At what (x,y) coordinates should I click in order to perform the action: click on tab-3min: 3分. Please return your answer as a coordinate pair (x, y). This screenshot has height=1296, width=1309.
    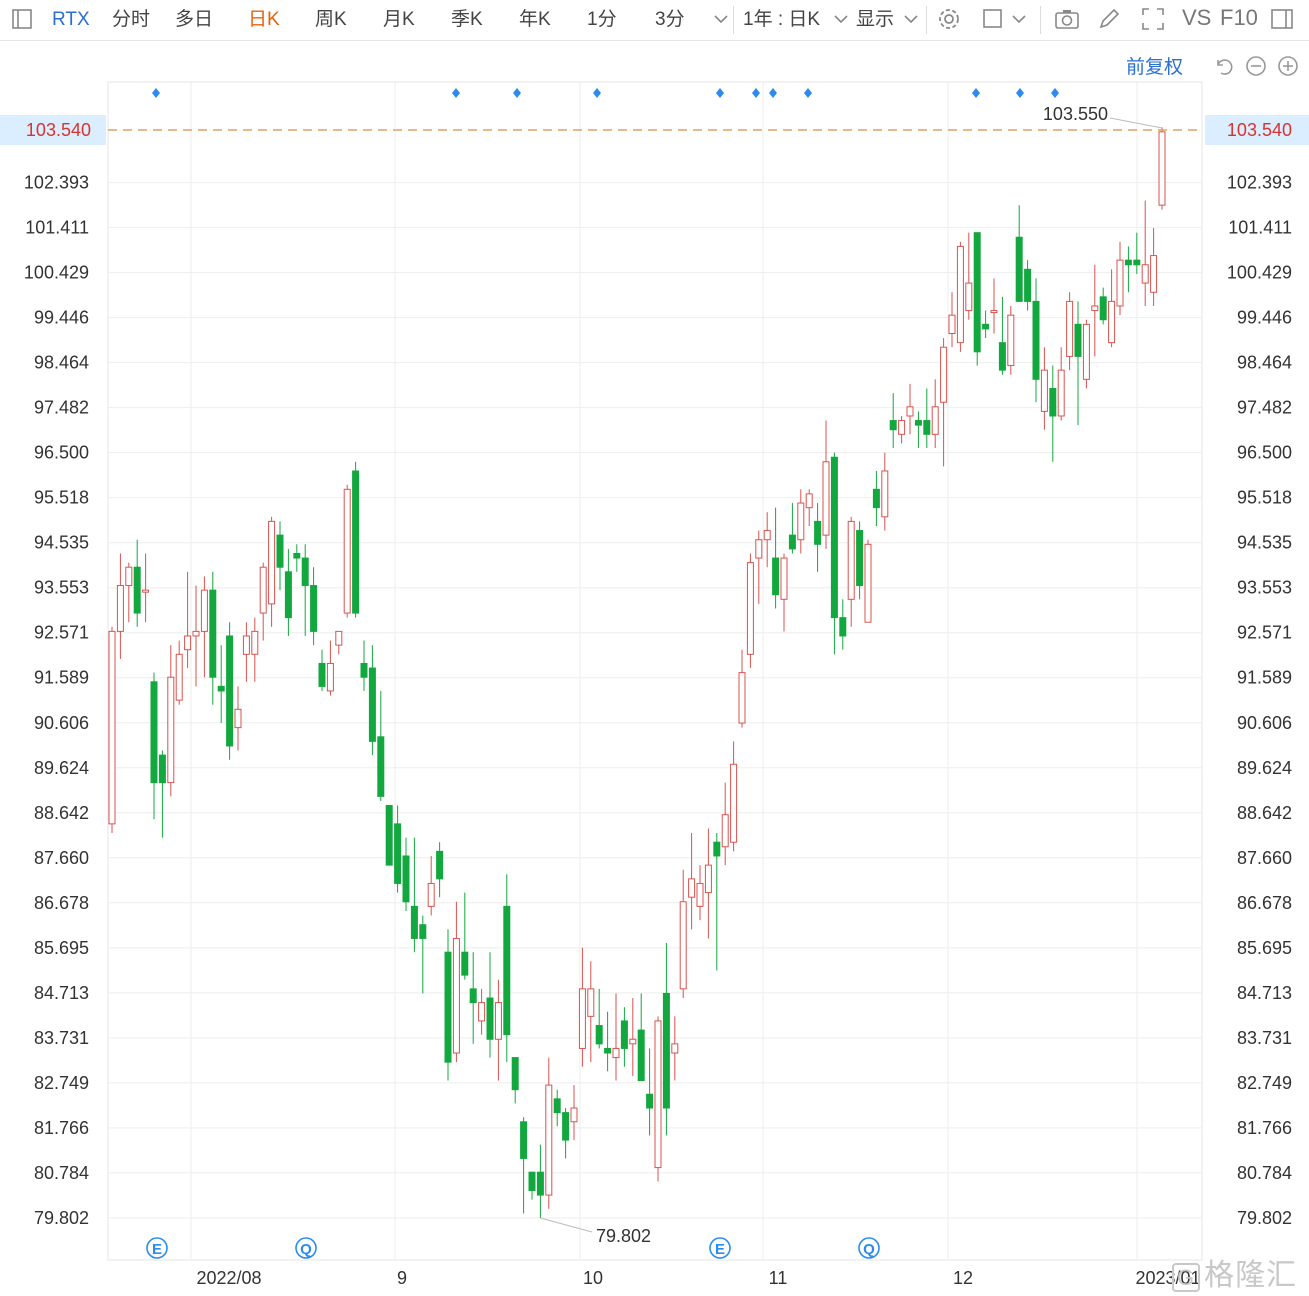
    Looking at the image, I should click on (670, 19).